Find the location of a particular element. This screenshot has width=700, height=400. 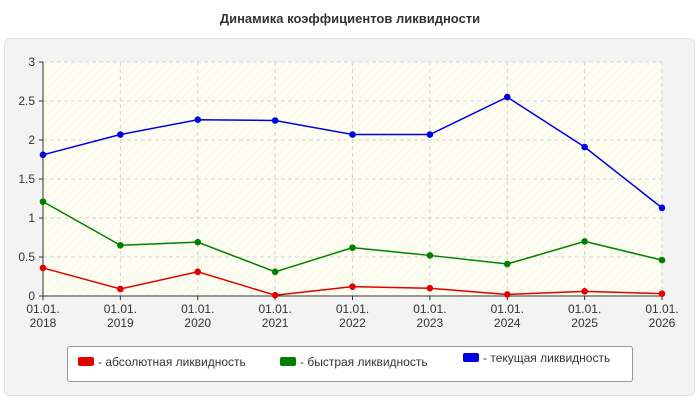

x-tick-label-year: 2021 is located at coordinates (275, 323).